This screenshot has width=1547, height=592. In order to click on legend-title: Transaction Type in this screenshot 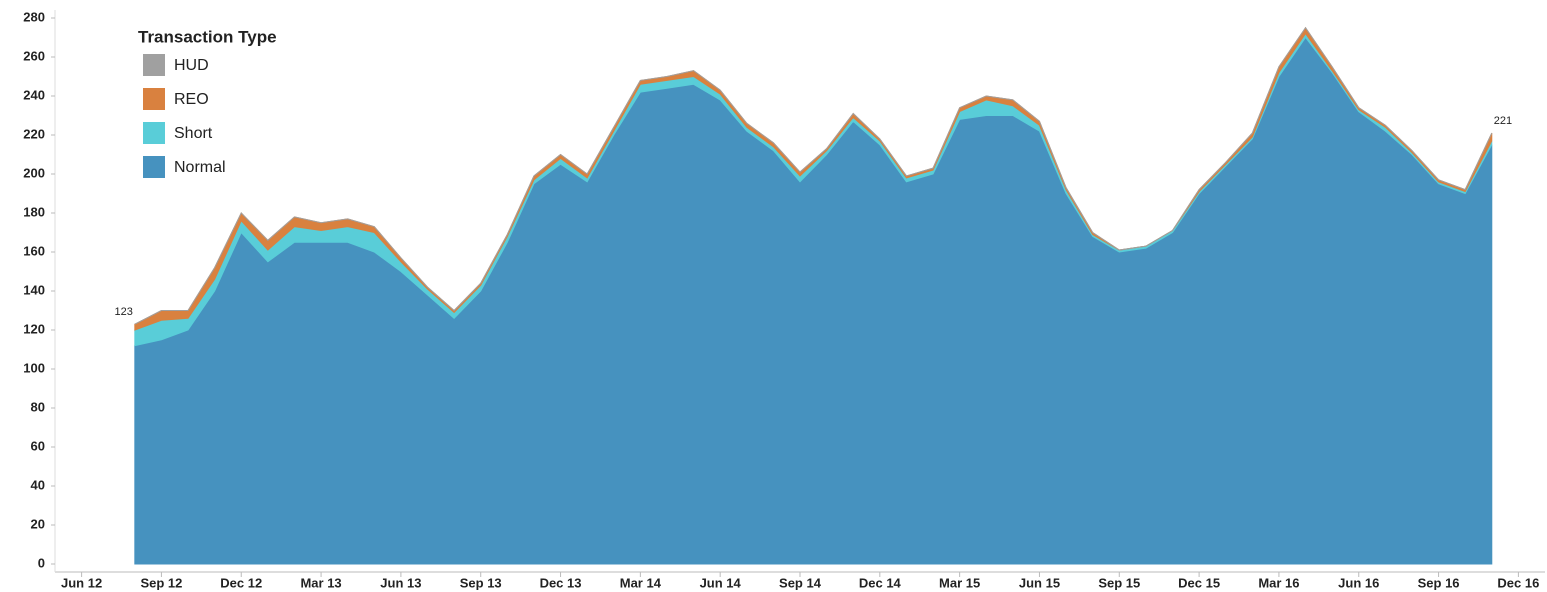, I will do `click(207, 36)`.